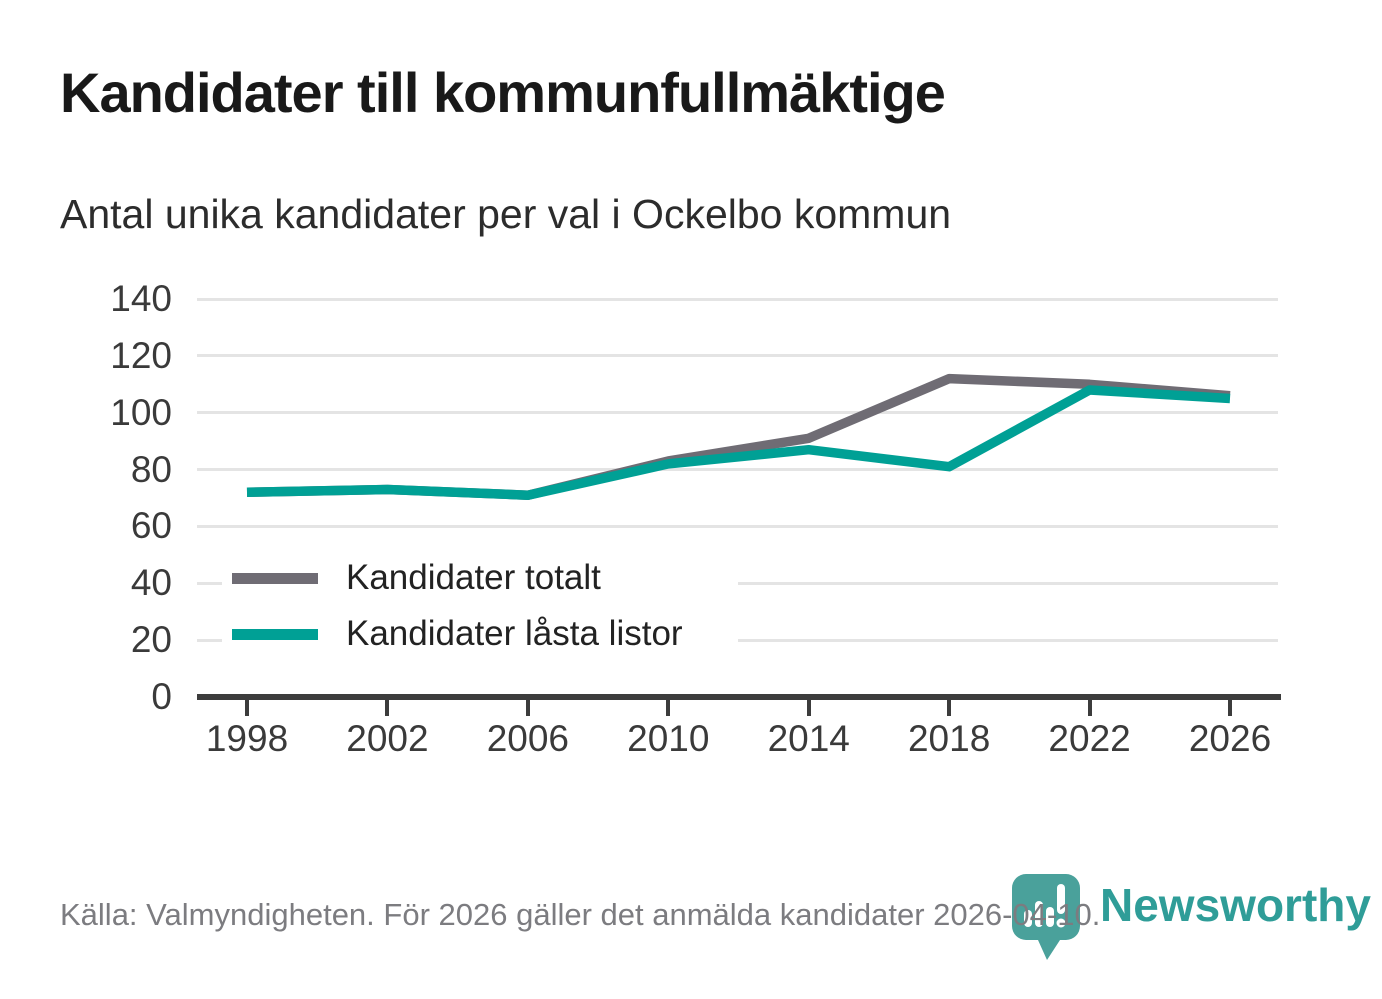 This screenshot has width=1382, height=999. Describe the element at coordinates (275, 634) in the screenshot. I see `legend-swatch-locked-lists` at that location.